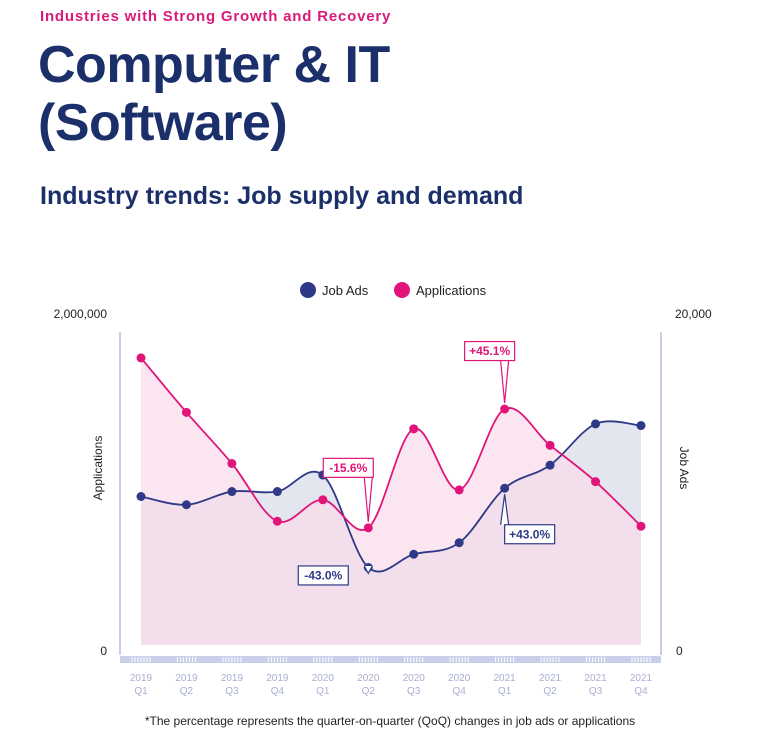  What do you see at coordinates (98, 468) in the screenshot?
I see `left-axis-title: Applications` at bounding box center [98, 468].